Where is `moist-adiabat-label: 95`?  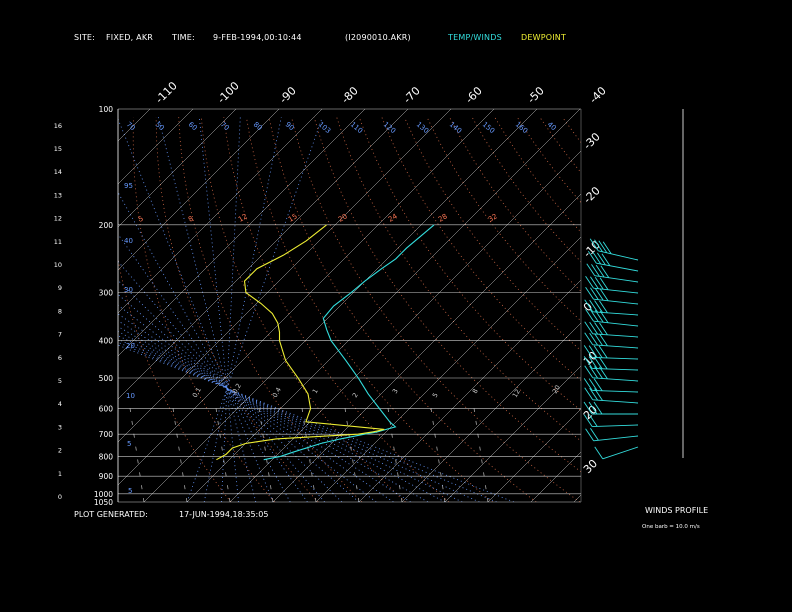
moist-adiabat-label: 95 is located at coordinates (128, 186).